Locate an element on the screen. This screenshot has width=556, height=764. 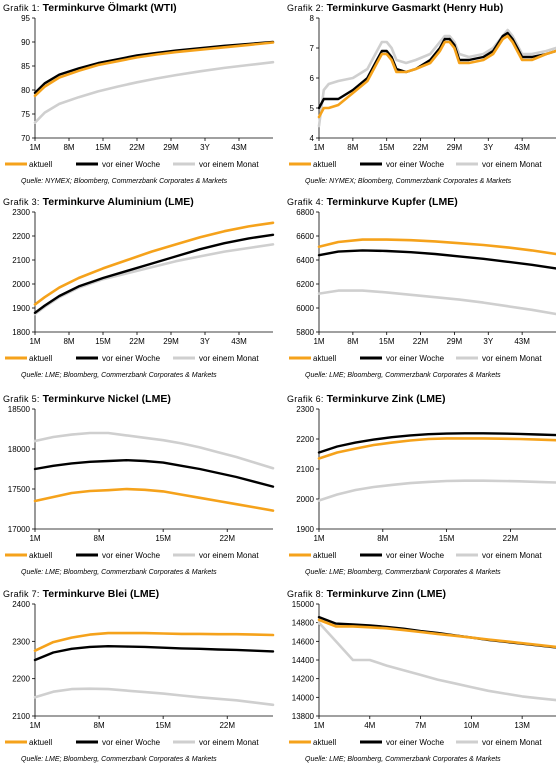
y-tick-label: 1800 is located at coordinates (21, 332).